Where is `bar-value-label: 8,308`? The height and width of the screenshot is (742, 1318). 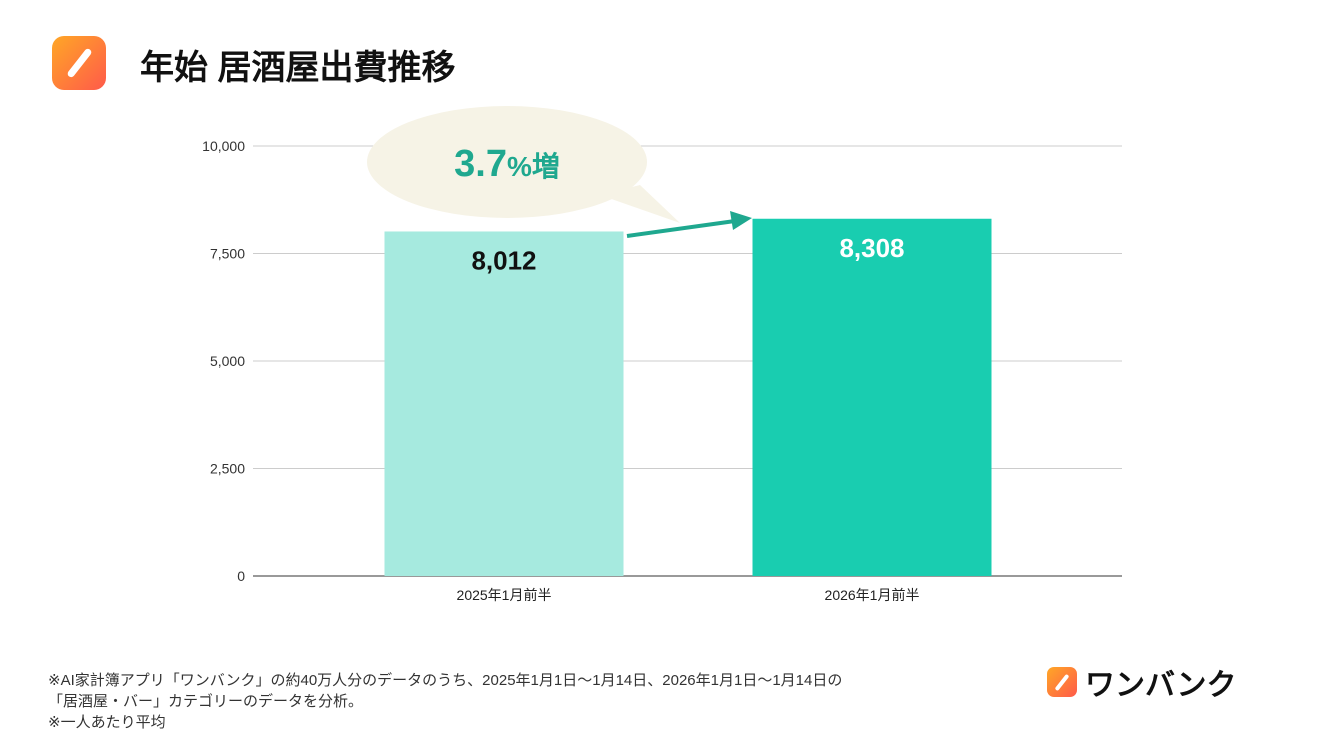 bar-value-label: 8,308 is located at coordinates (871, 248).